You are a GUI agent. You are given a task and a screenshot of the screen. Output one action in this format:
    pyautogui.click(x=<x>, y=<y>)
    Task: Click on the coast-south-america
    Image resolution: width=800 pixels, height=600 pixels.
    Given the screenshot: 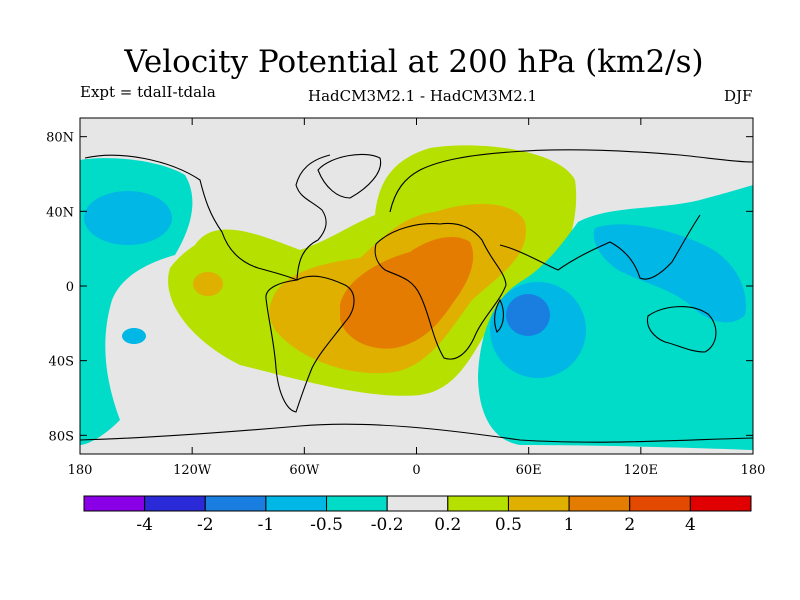 What is the action you would take?
    pyautogui.click(x=310, y=344)
    